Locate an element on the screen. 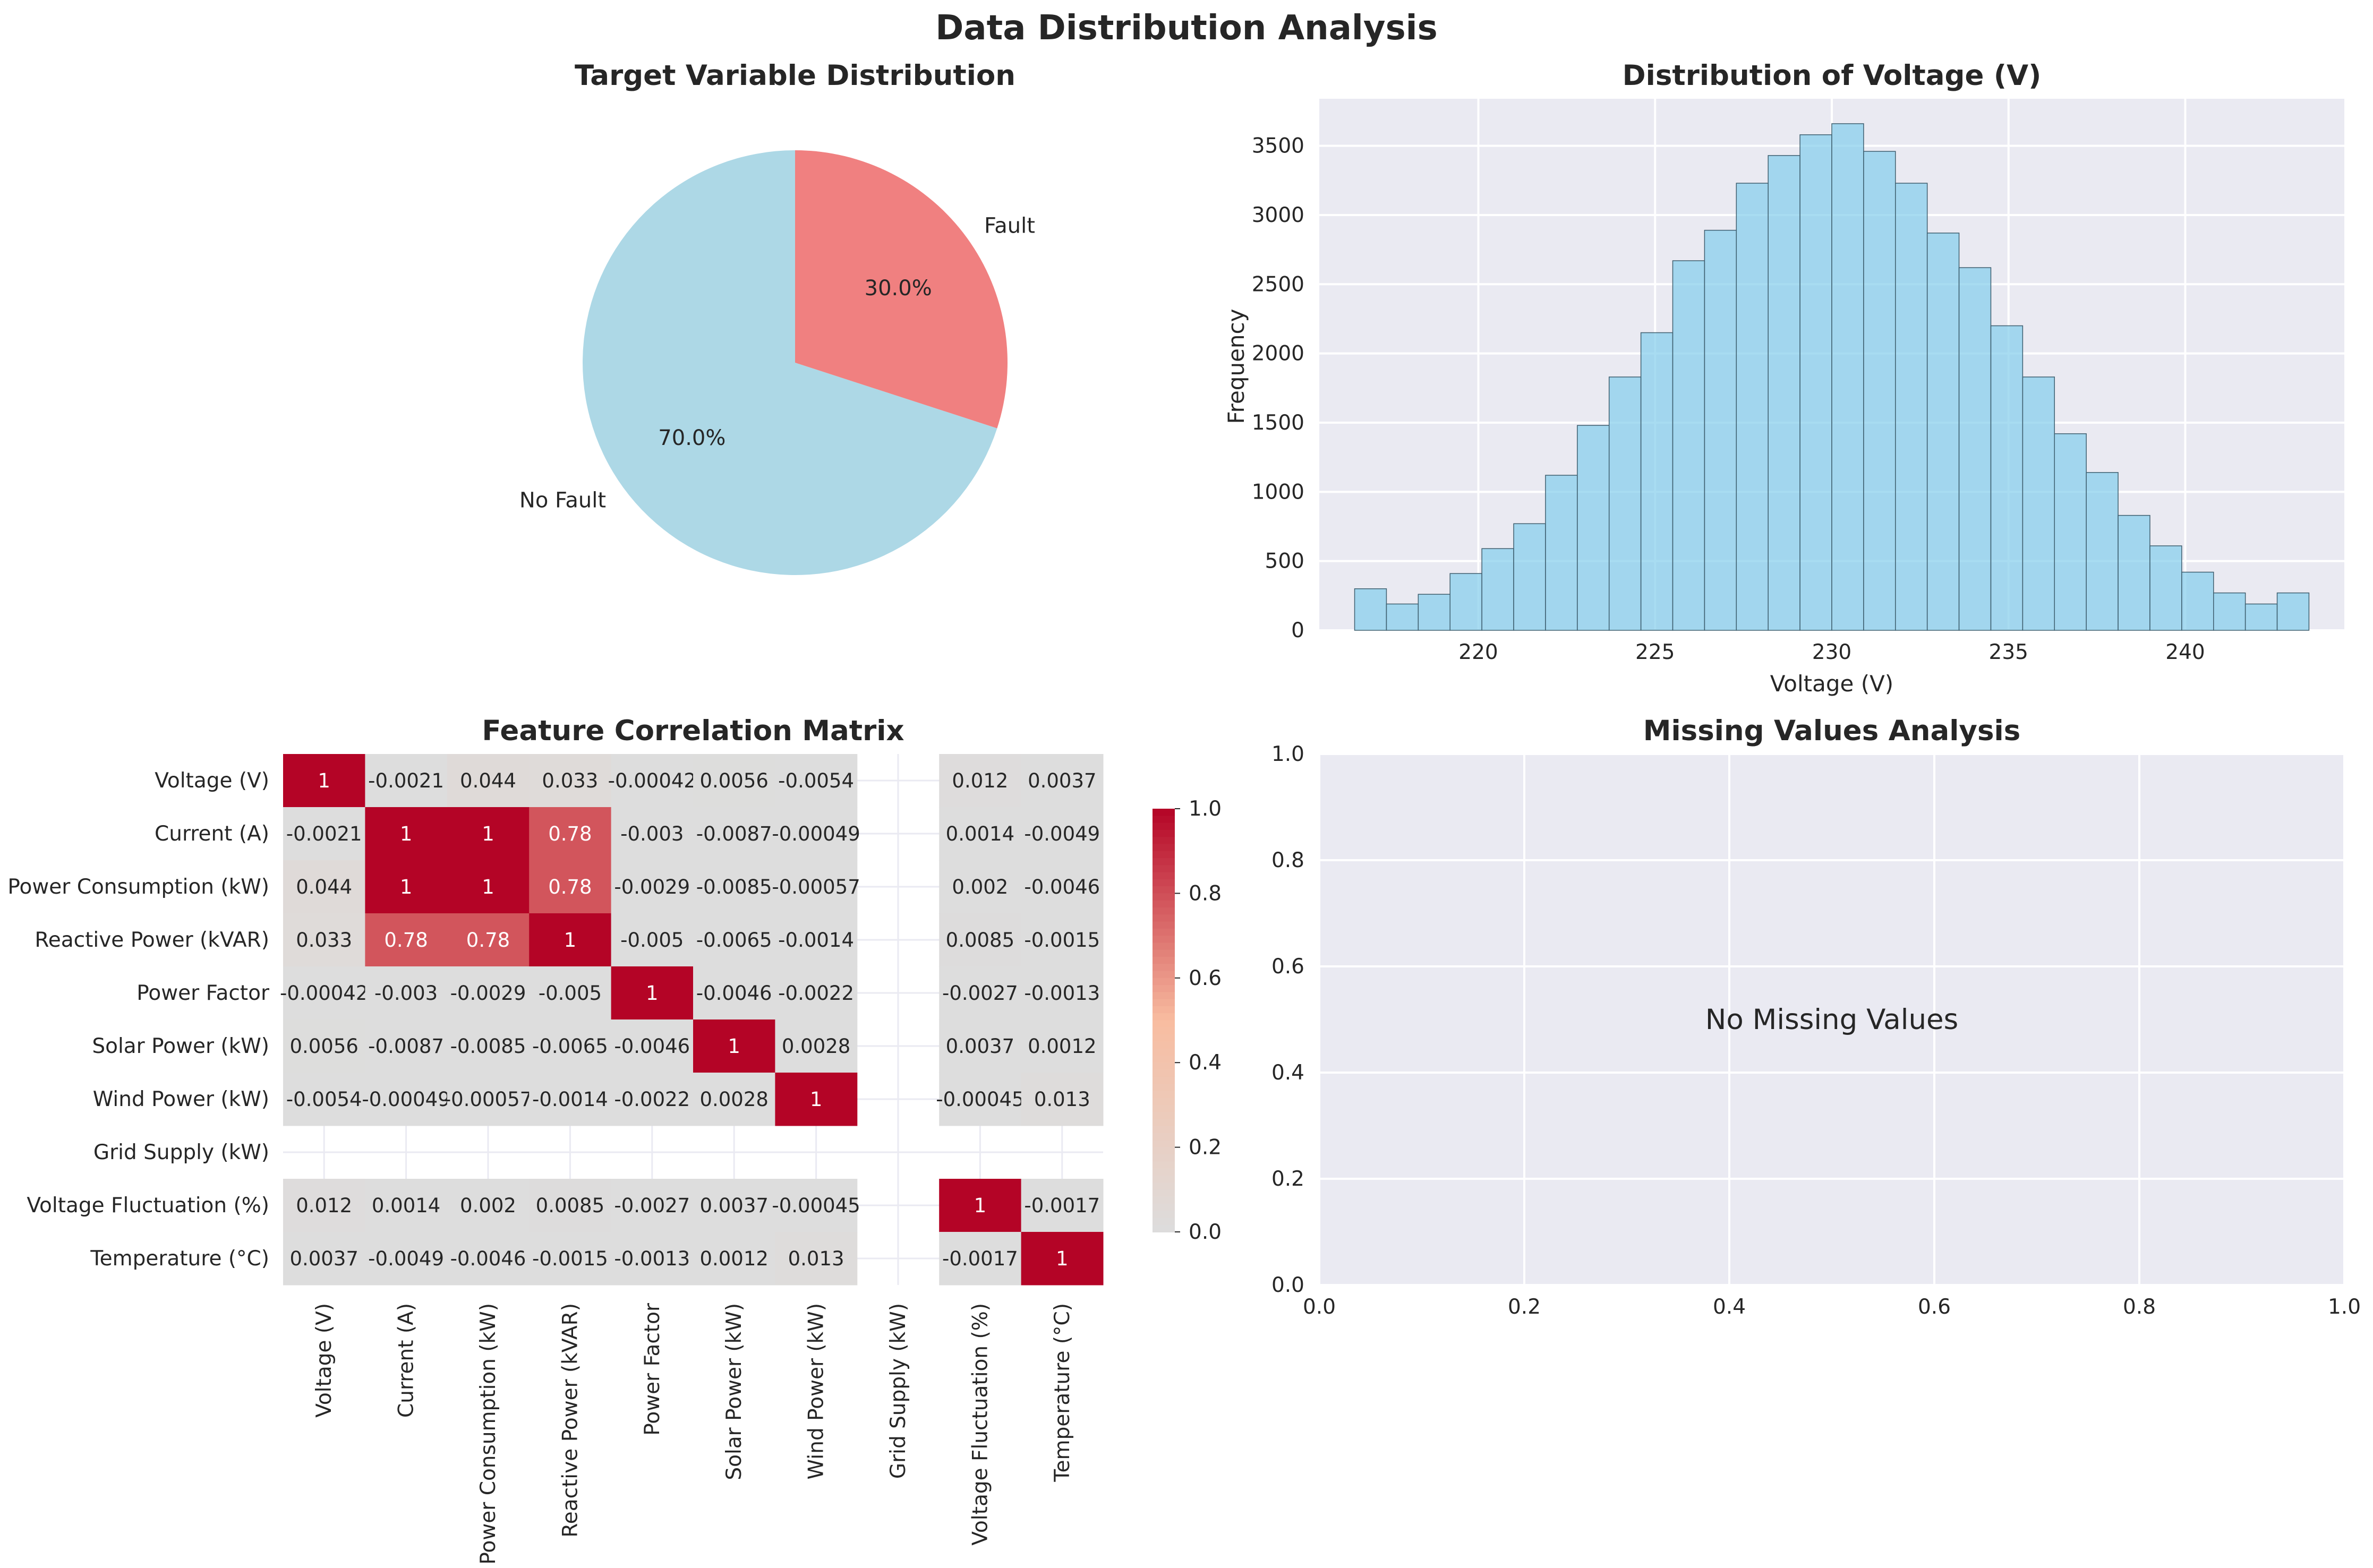 The width and height of the screenshot is (2373, 1568). heatmap-col-label: Grid Supply (kW) is located at coordinates (898, 1391).